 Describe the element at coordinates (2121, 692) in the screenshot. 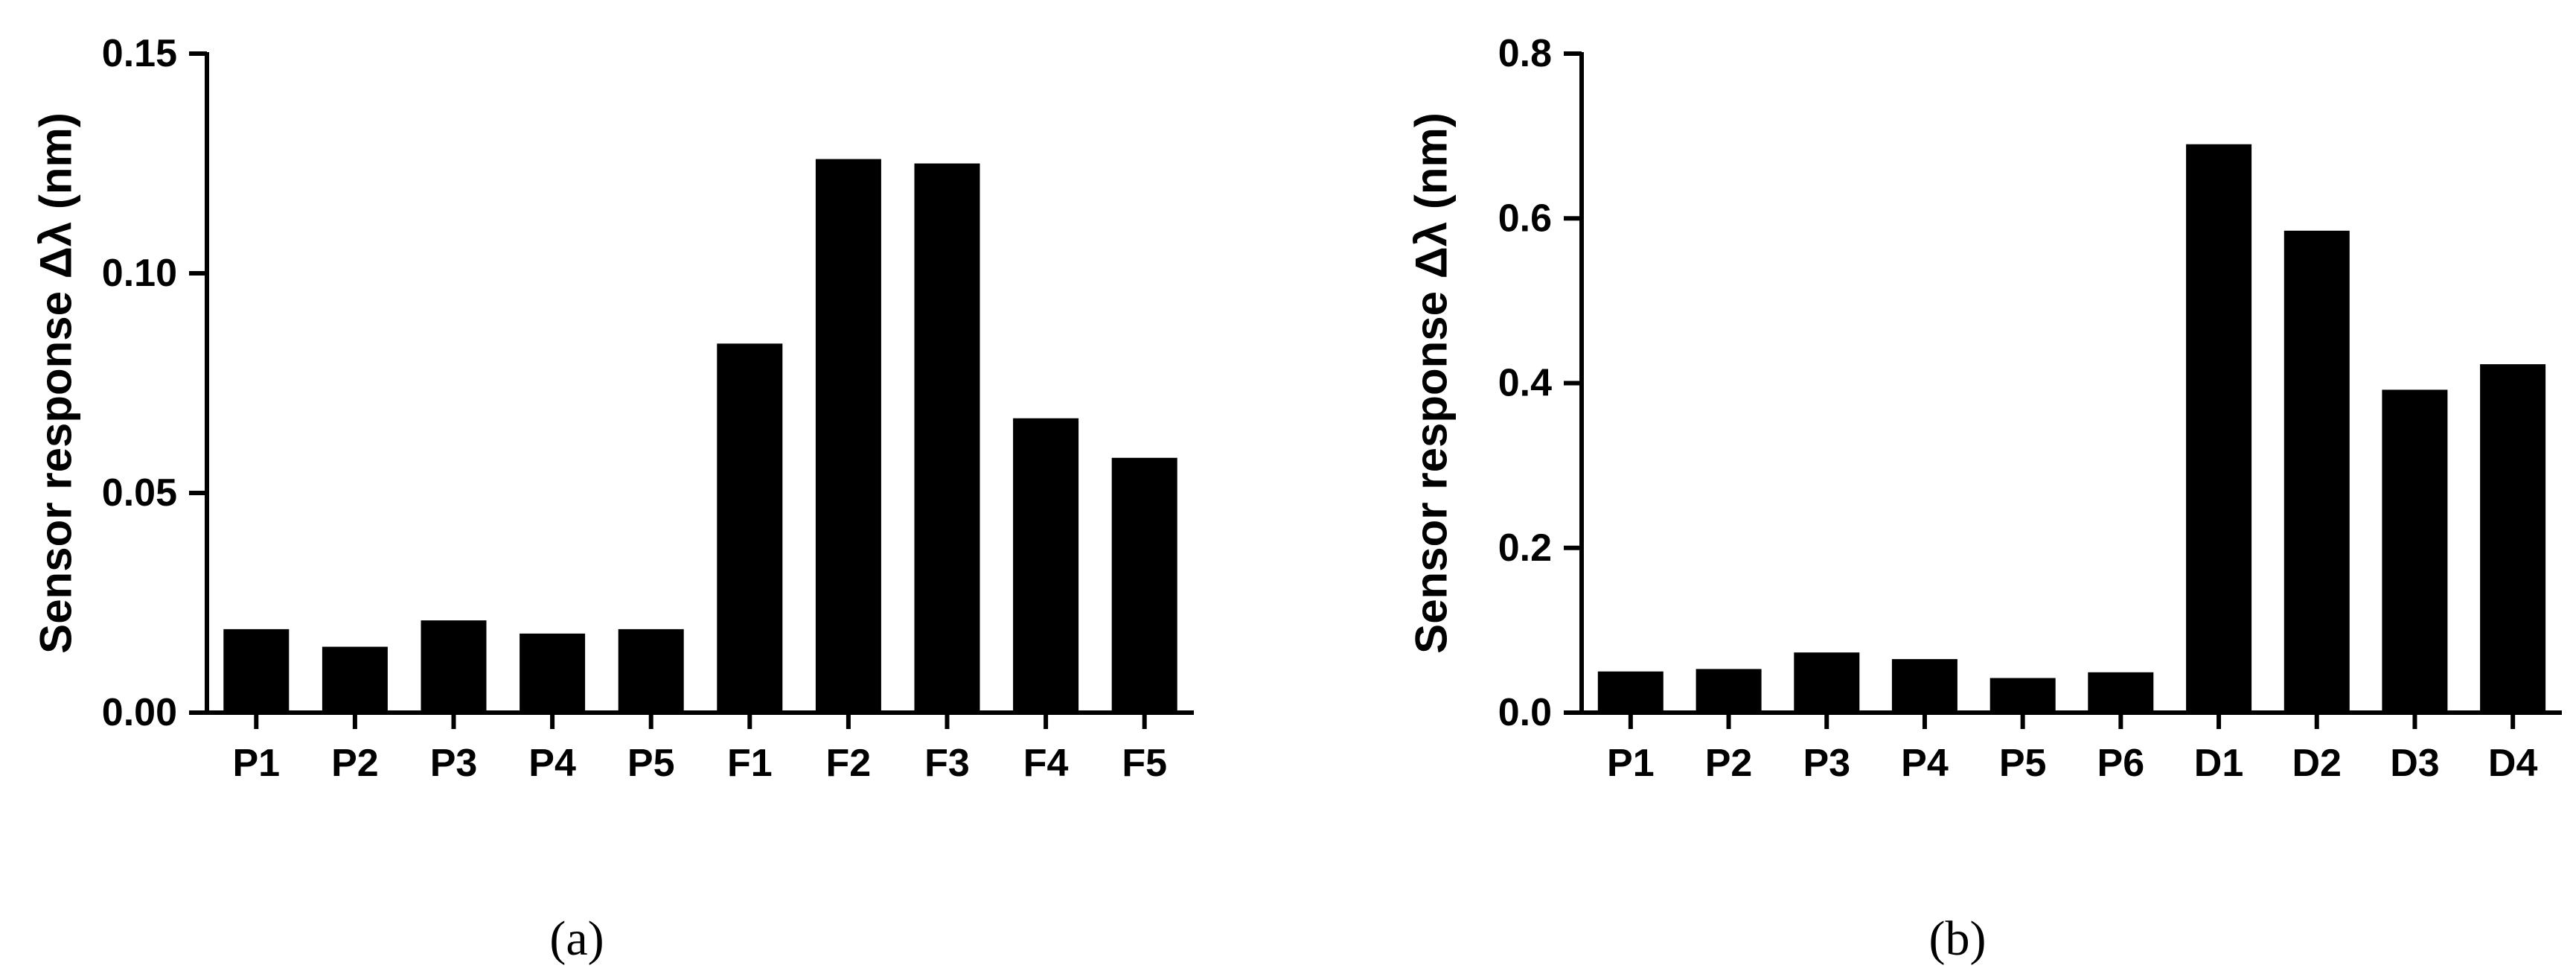

I see `bar-p6` at that location.